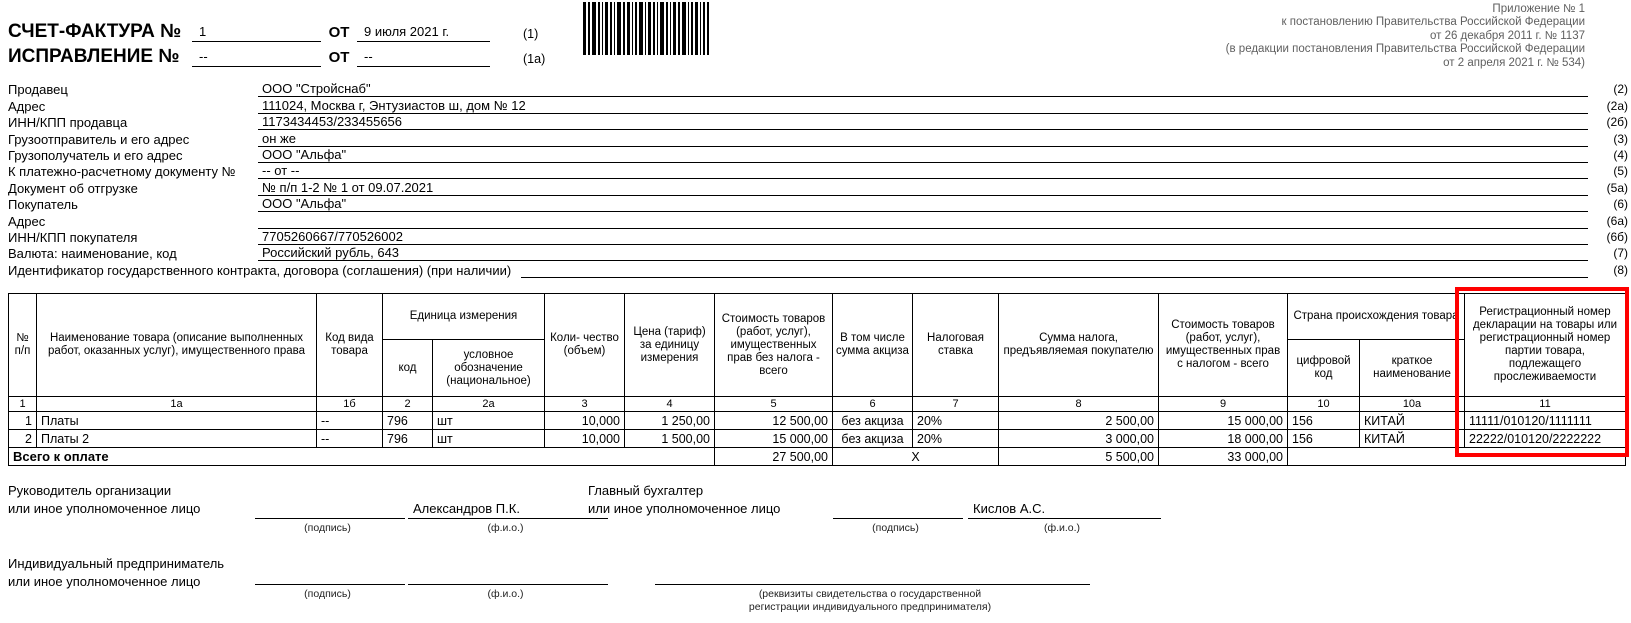 The height and width of the screenshot is (623, 1631). I want to click on item-cell-country-code: 156, so click(1323, 438).